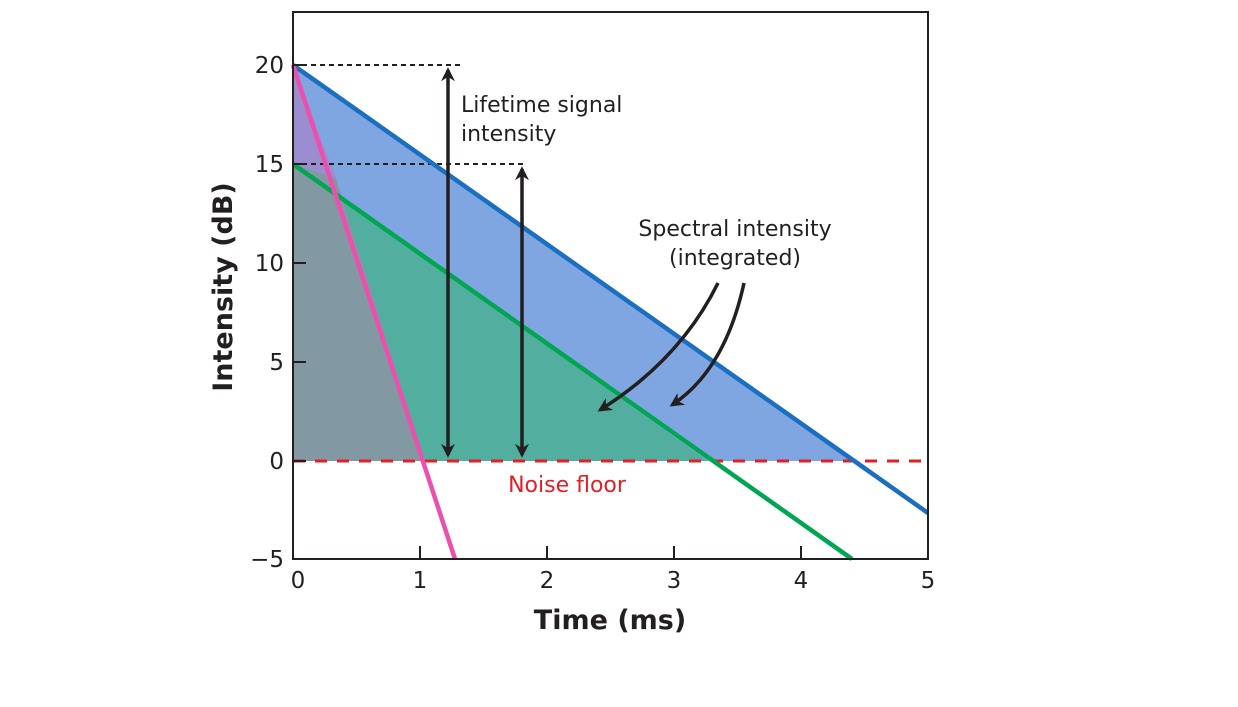 The height and width of the screenshot is (707, 1238). Describe the element at coordinates (276, 363) in the screenshot. I see `y-tick-label: 5` at that location.